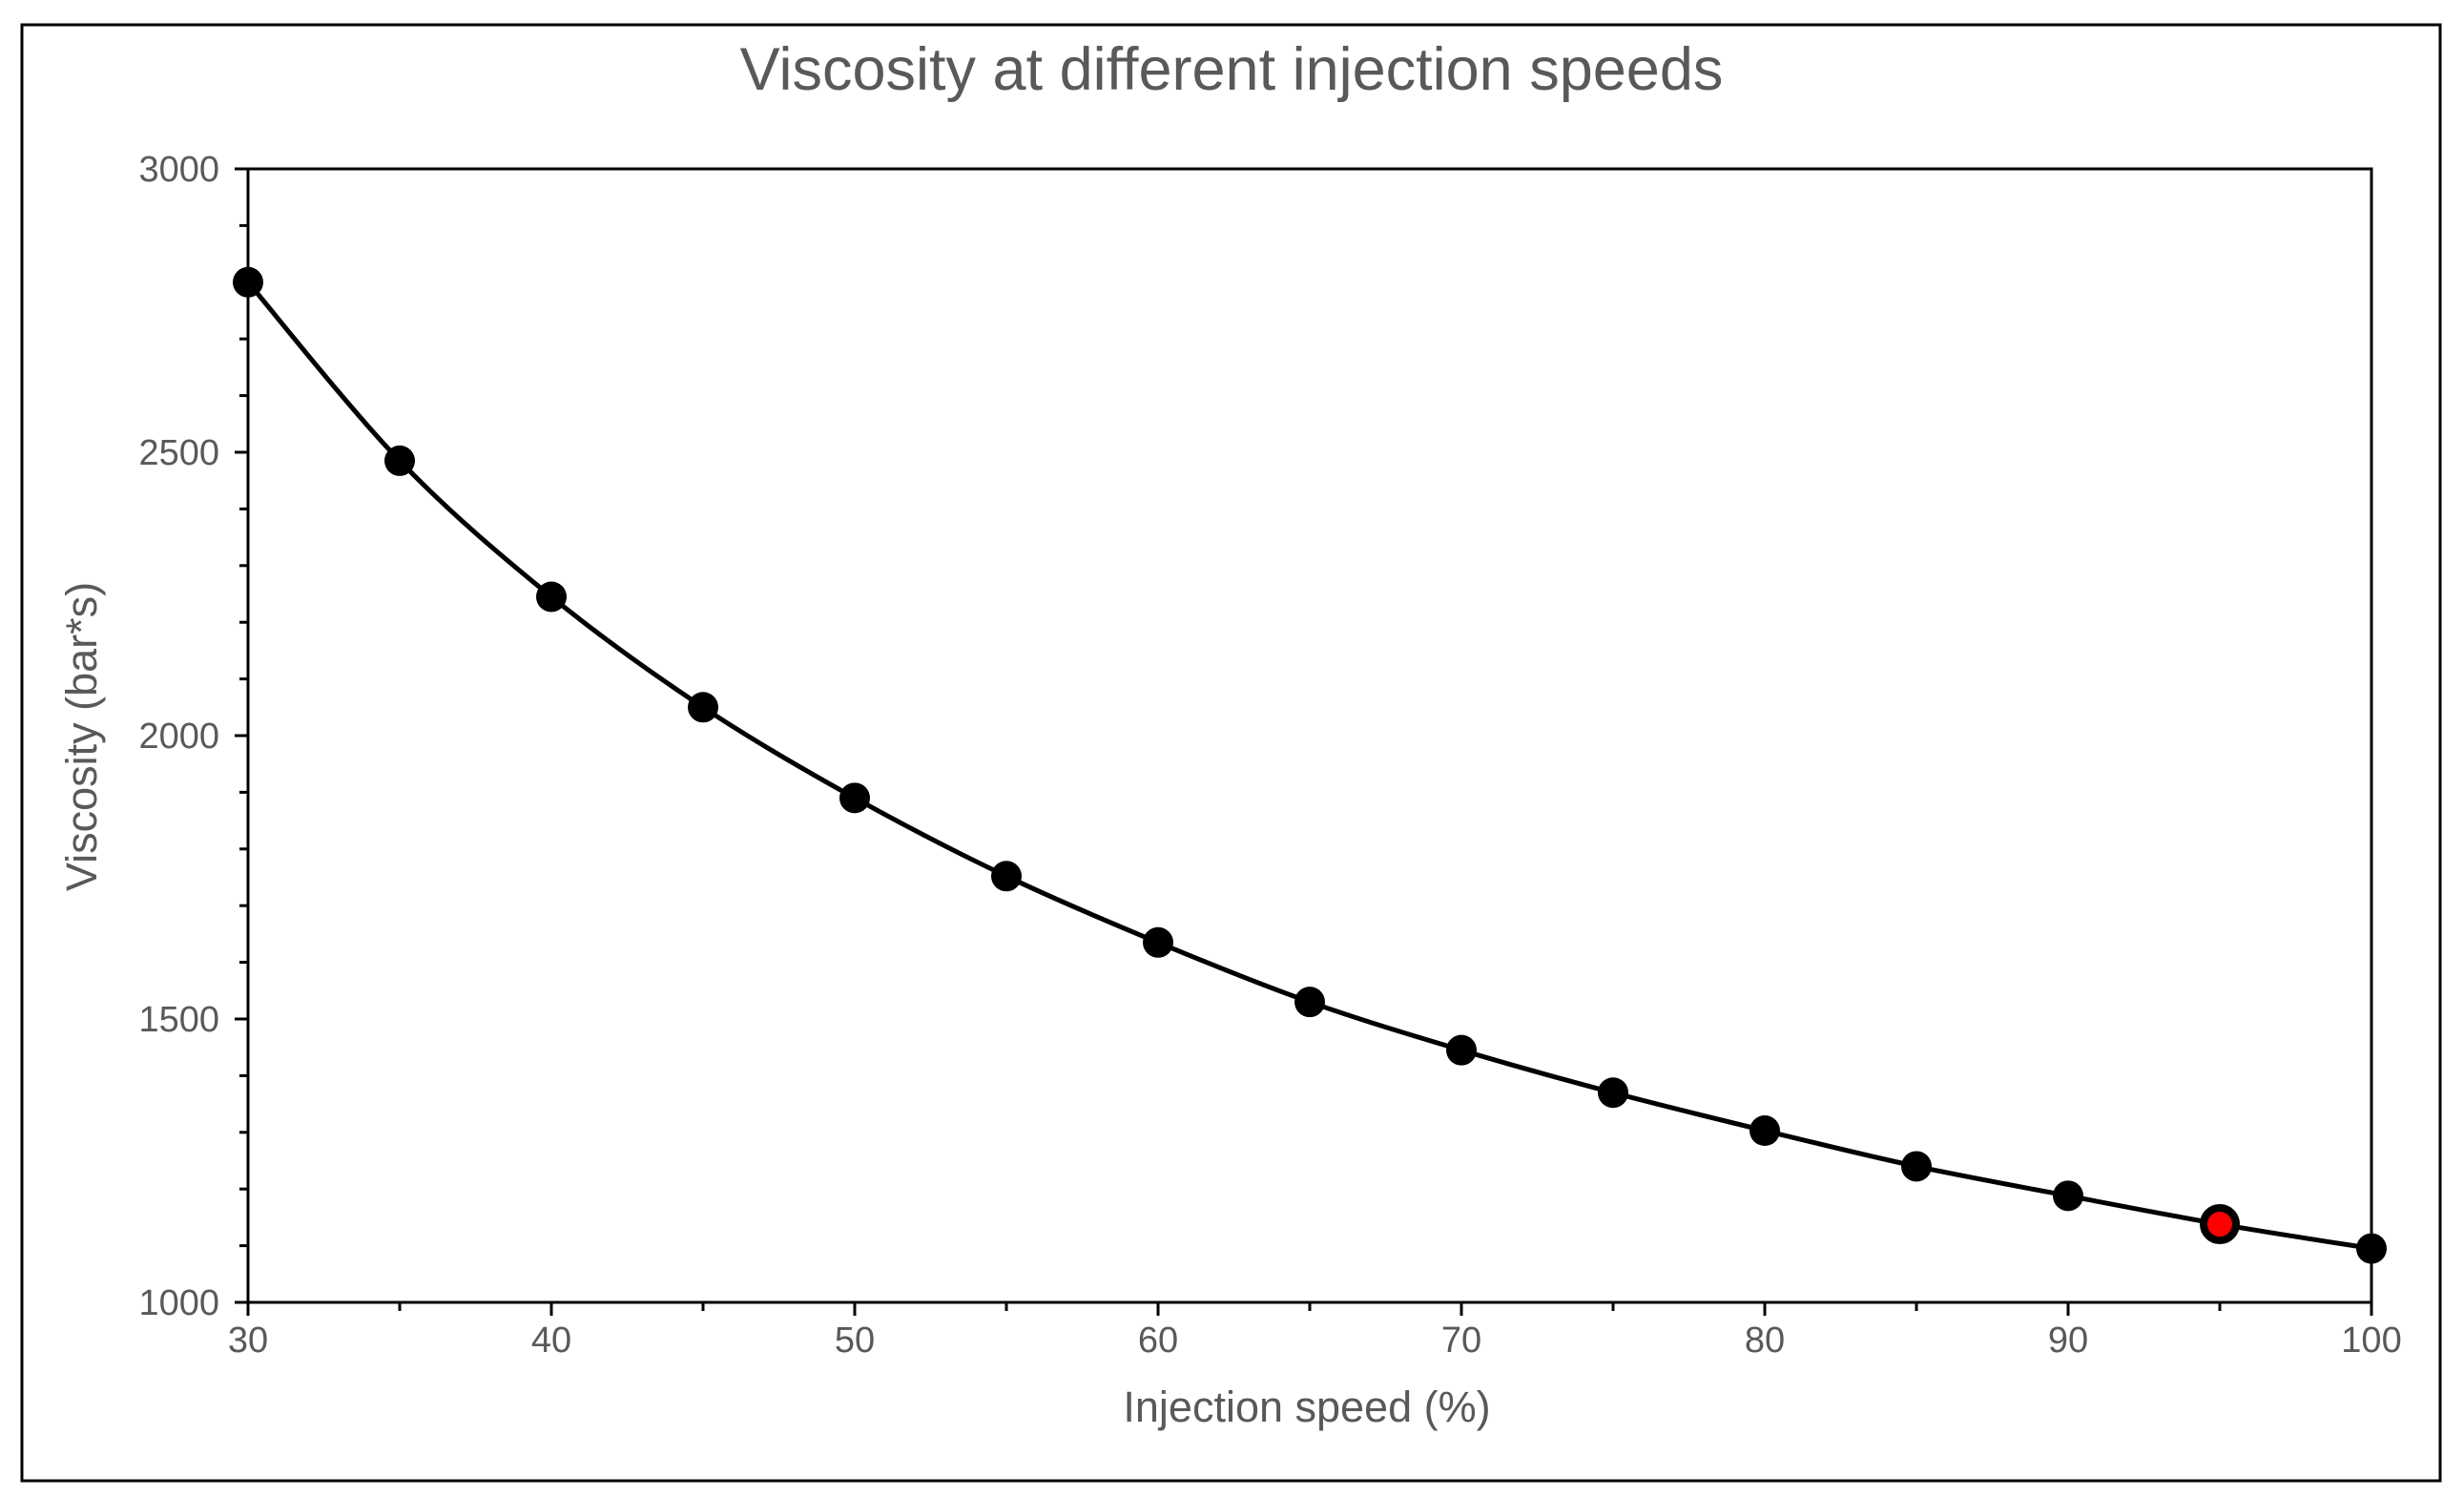 This screenshot has height=1497, width=2464. What do you see at coordinates (1461, 1340) in the screenshot?
I see `x-tick-label: 70` at bounding box center [1461, 1340].